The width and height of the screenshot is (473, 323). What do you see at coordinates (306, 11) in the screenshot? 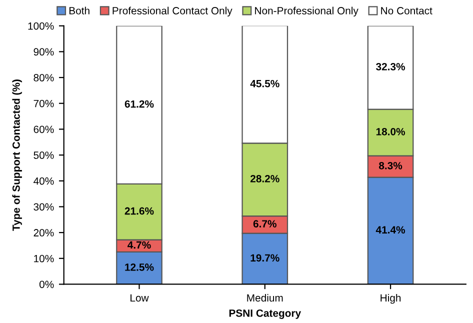
I see `legend-label: Non-Professional Only` at bounding box center [306, 11].